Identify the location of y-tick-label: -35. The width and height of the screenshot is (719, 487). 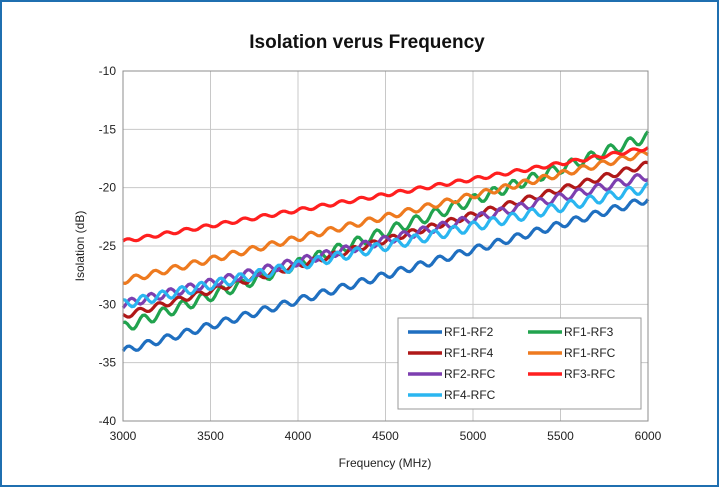
(108, 363).